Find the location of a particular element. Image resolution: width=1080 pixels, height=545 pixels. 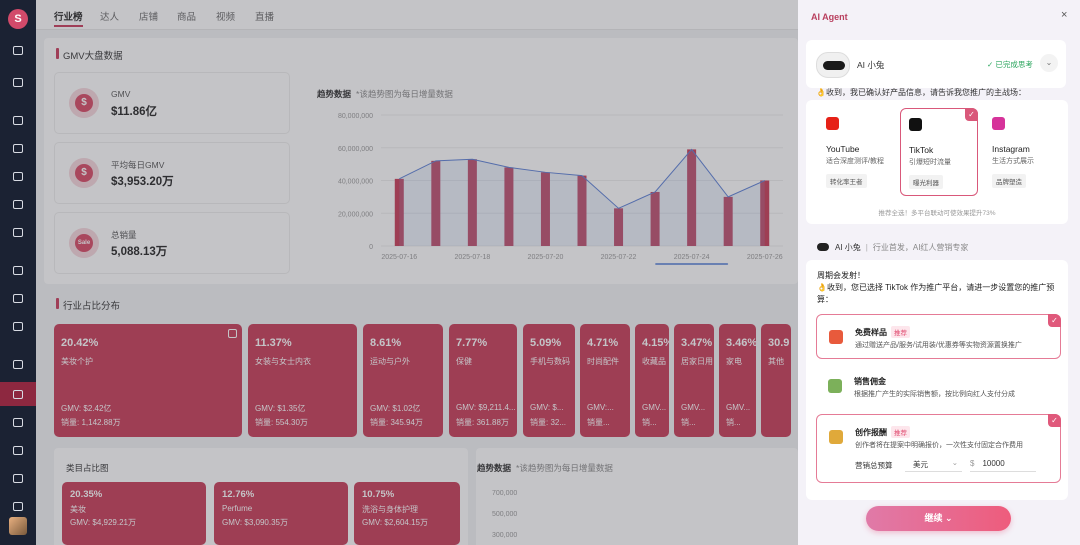

gift-icon is located at coordinates (836, 337).